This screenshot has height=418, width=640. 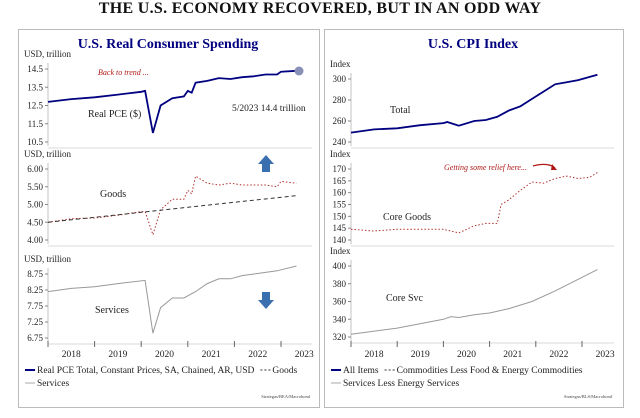 What do you see at coordinates (35, 106) in the screenshot?
I see `y-tick-label: 12.5` at bounding box center [35, 106].